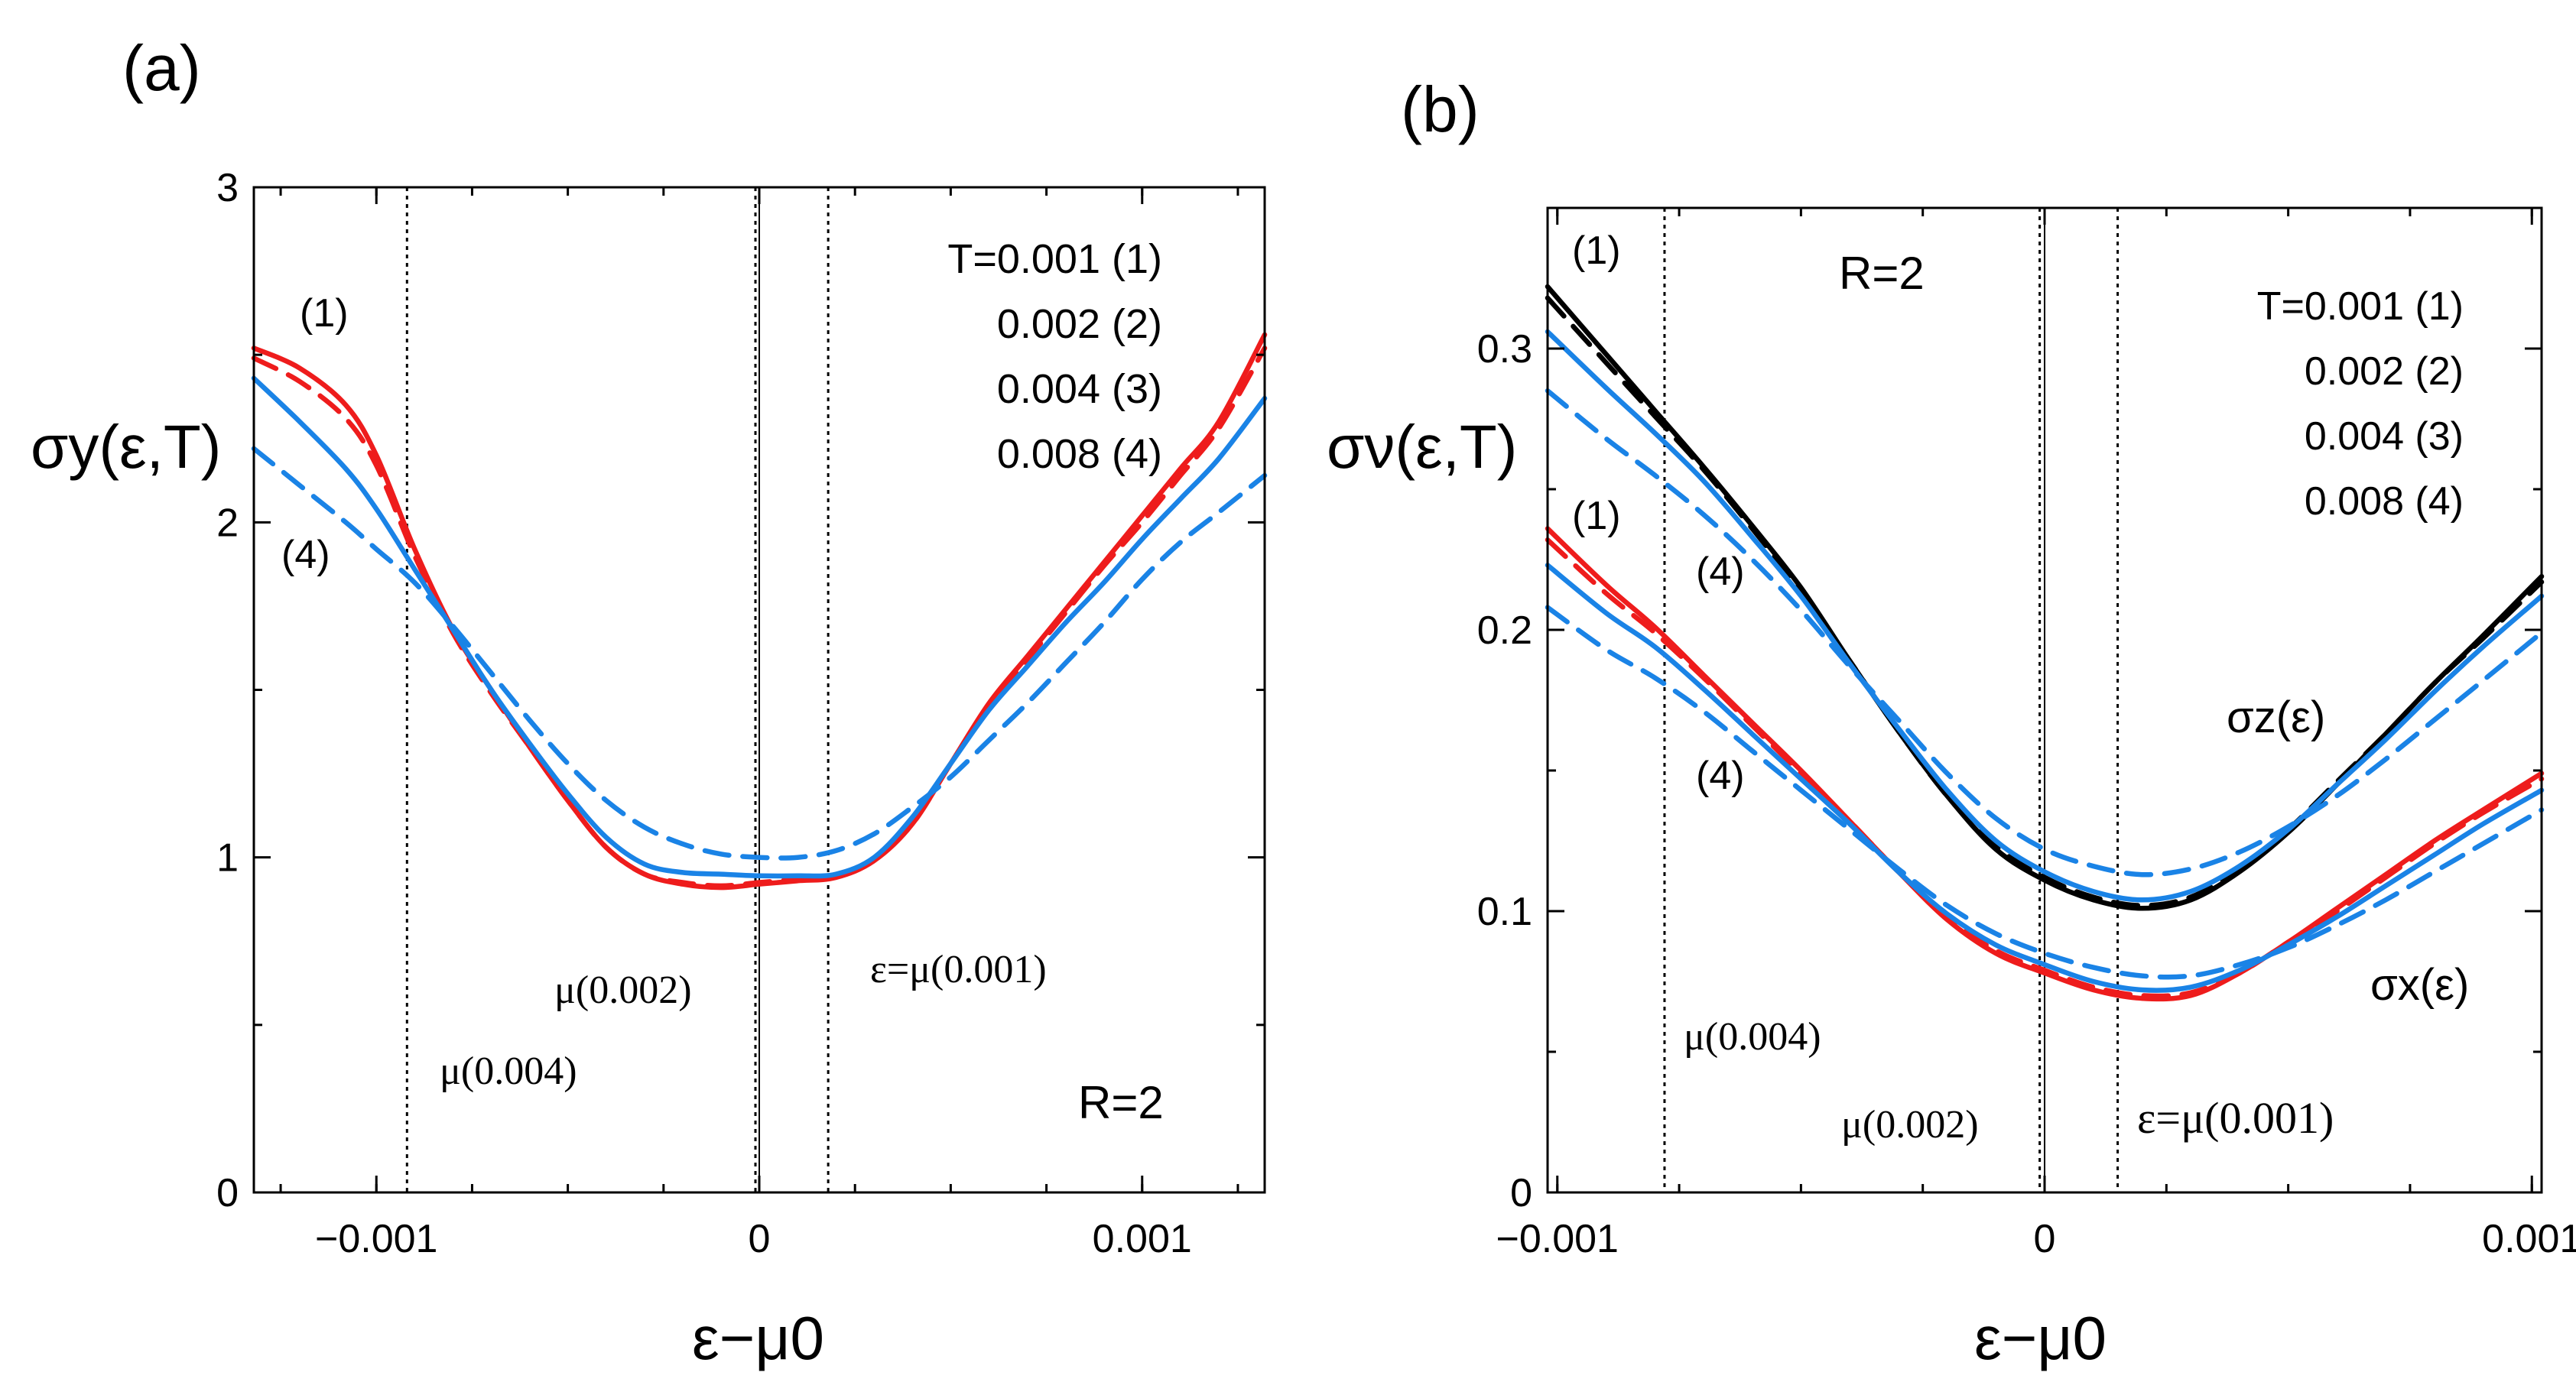 The width and height of the screenshot is (2576, 1382). I want to click on panel-b-series-z-t0-008-dashed, so click(2045, 633).